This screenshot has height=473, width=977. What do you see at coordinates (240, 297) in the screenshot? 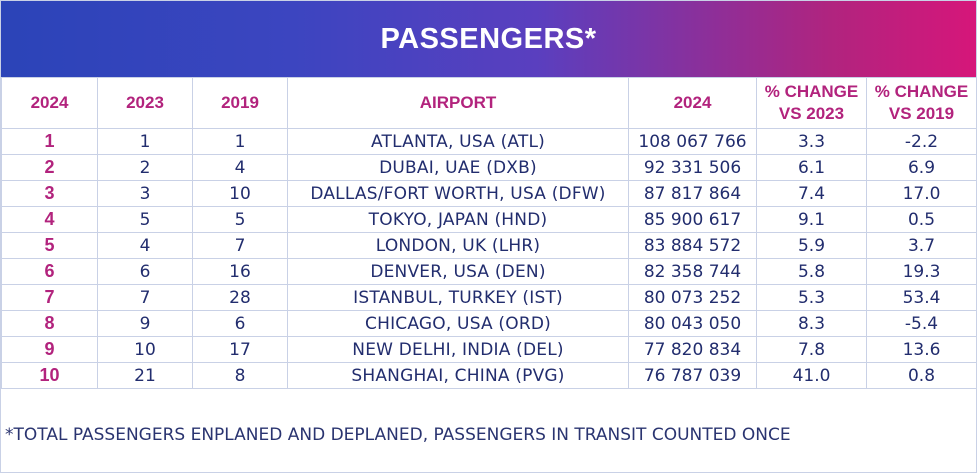
I see `rank-2019-cell: 28` at bounding box center [240, 297].